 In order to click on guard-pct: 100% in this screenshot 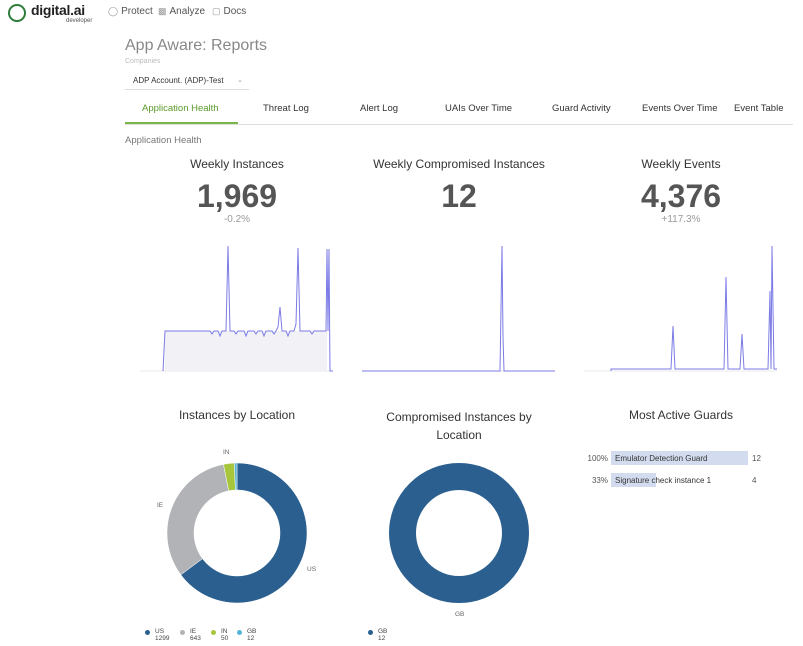, I will do `click(597, 458)`.